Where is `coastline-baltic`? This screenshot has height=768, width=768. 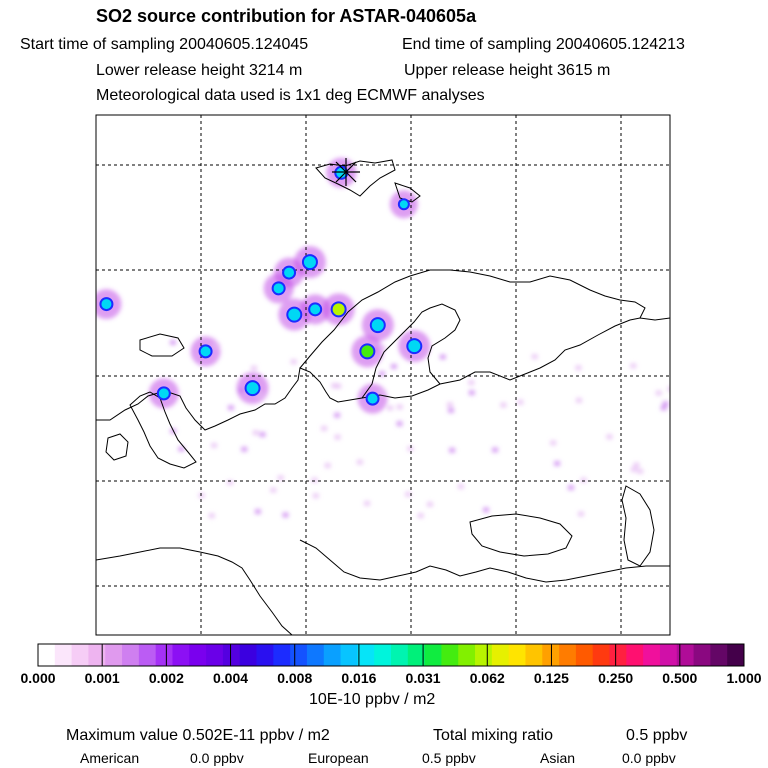
coastline-baltic is located at coordinates (411, 351).